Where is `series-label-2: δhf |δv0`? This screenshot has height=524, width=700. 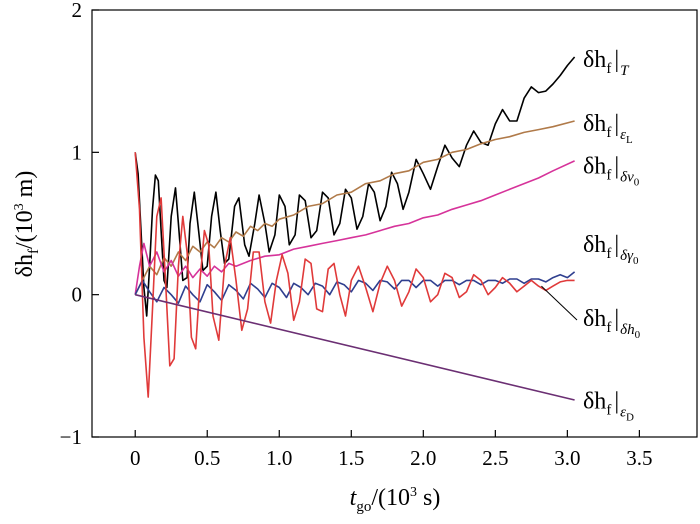
series-label-2: δhf |δv0 is located at coordinates (611, 171).